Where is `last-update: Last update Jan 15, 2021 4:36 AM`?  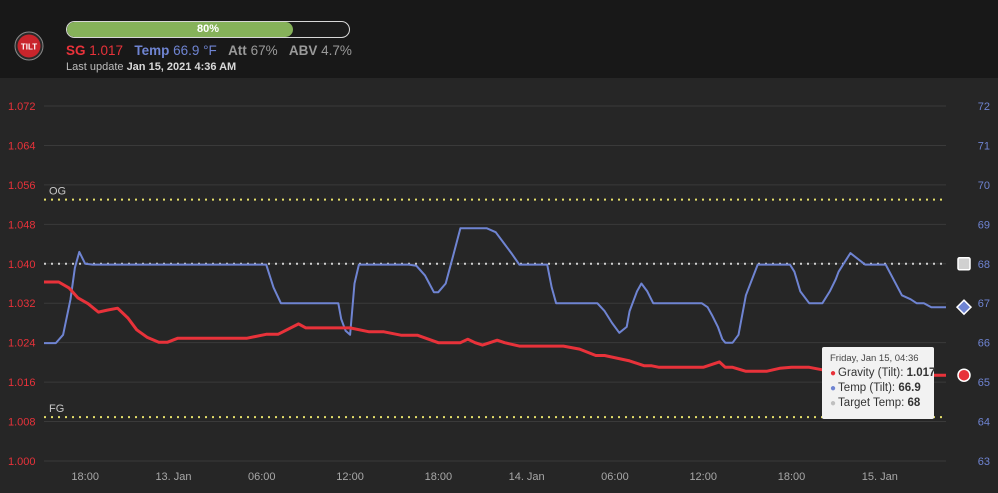 last-update: Last update Jan 15, 2021 4:36 AM is located at coordinates (151, 67).